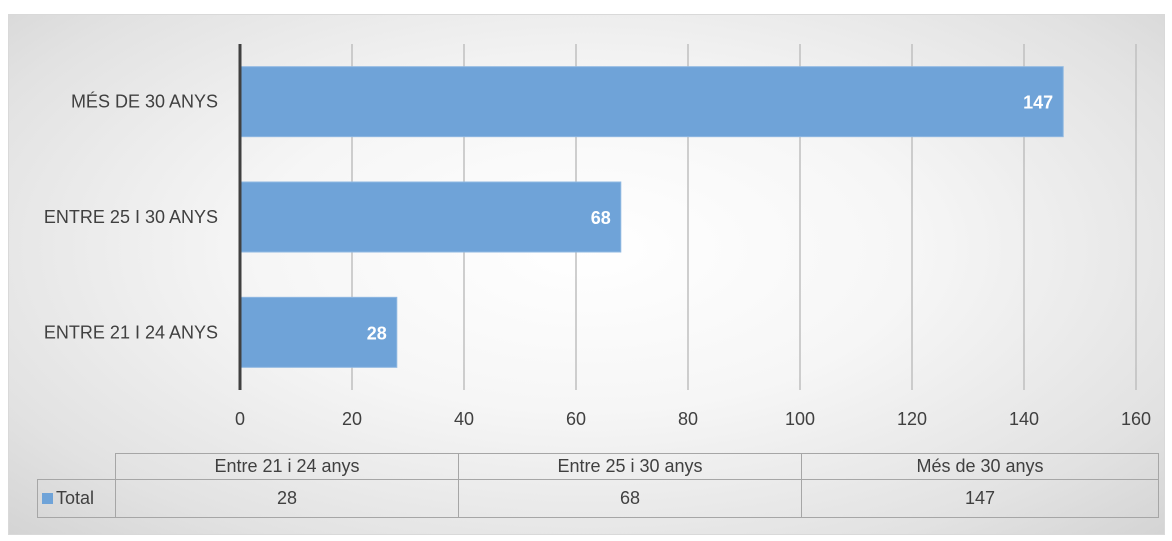 This screenshot has height=541, width=1172. I want to click on table-header-cell: Entre 21 i 24 anys, so click(287, 466).